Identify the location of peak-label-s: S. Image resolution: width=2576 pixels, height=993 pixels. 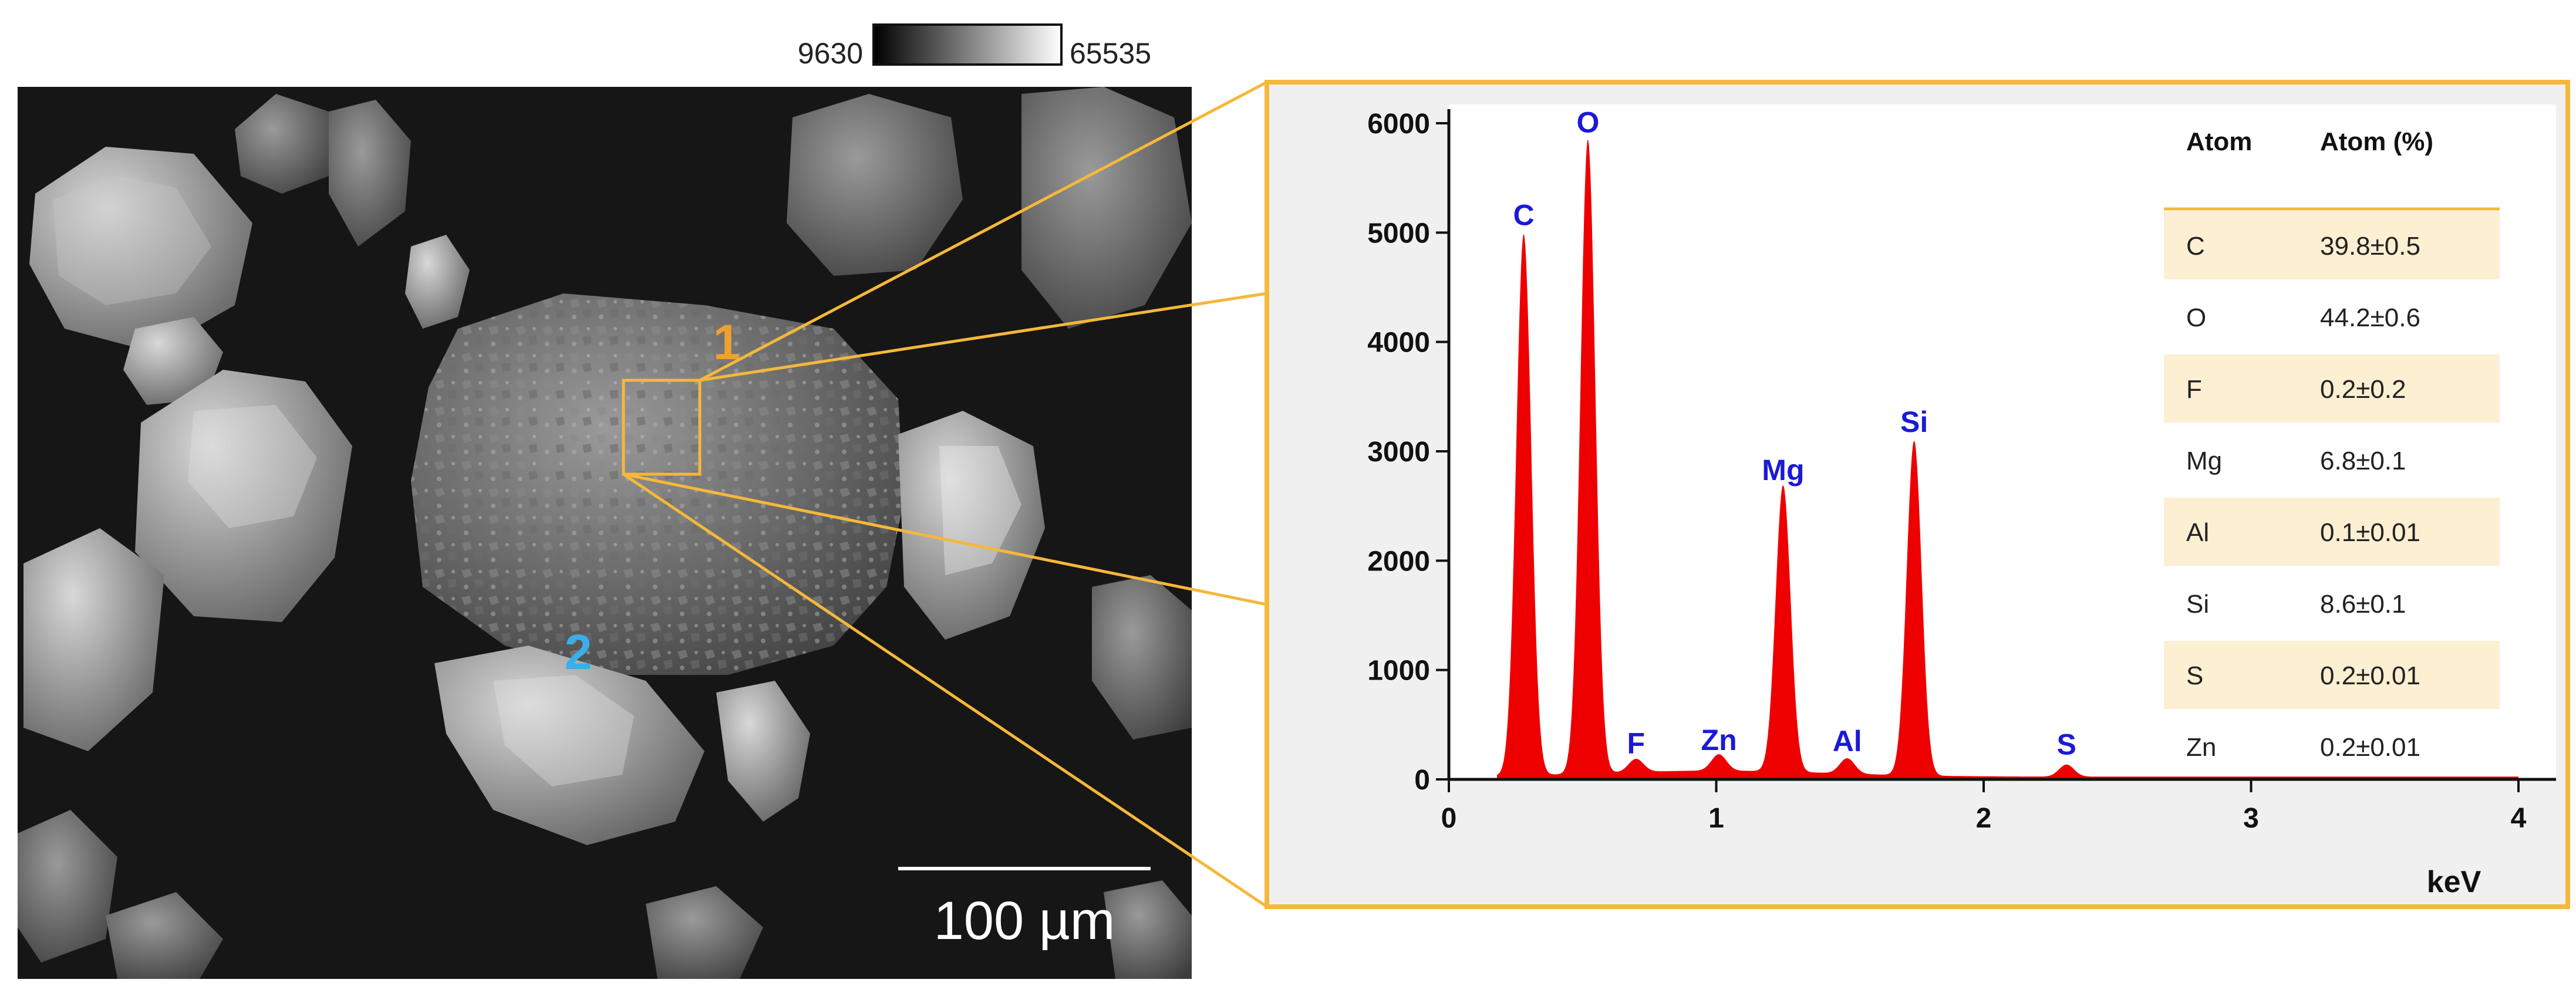
(2066, 744).